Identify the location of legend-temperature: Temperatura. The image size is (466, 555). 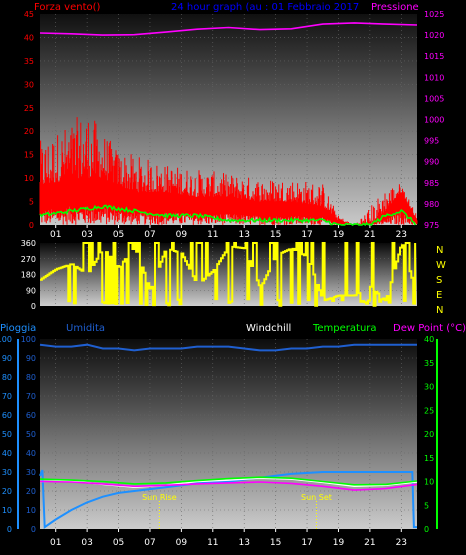
(344, 328).